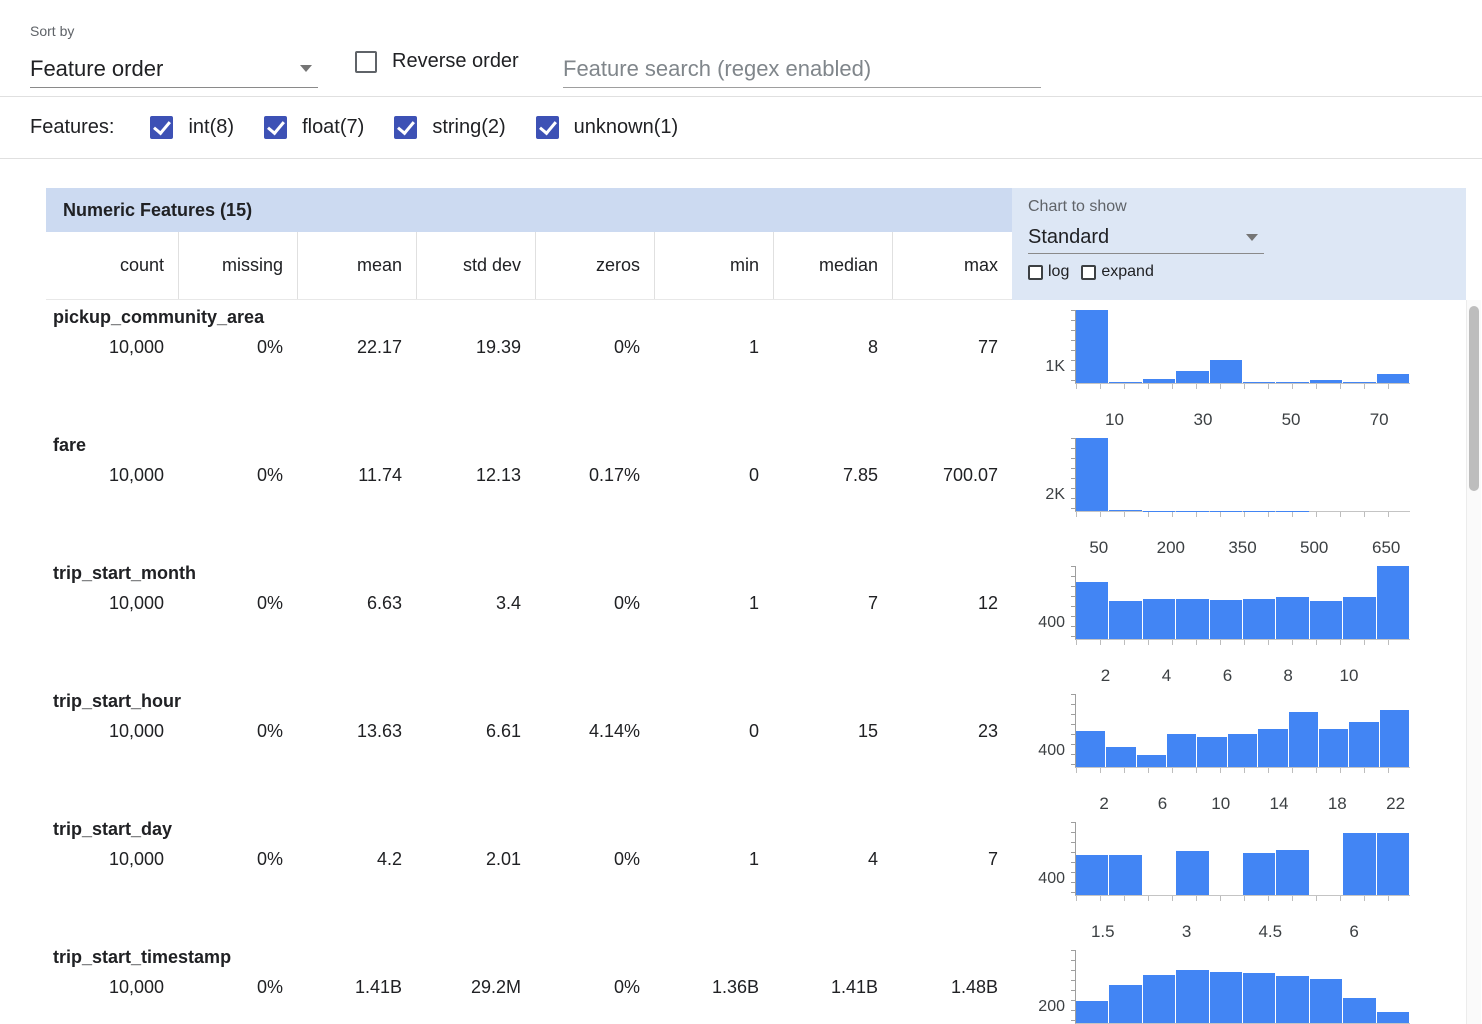 This screenshot has height=1024, width=1482. I want to click on chevron-down-icon, so click(306, 68).